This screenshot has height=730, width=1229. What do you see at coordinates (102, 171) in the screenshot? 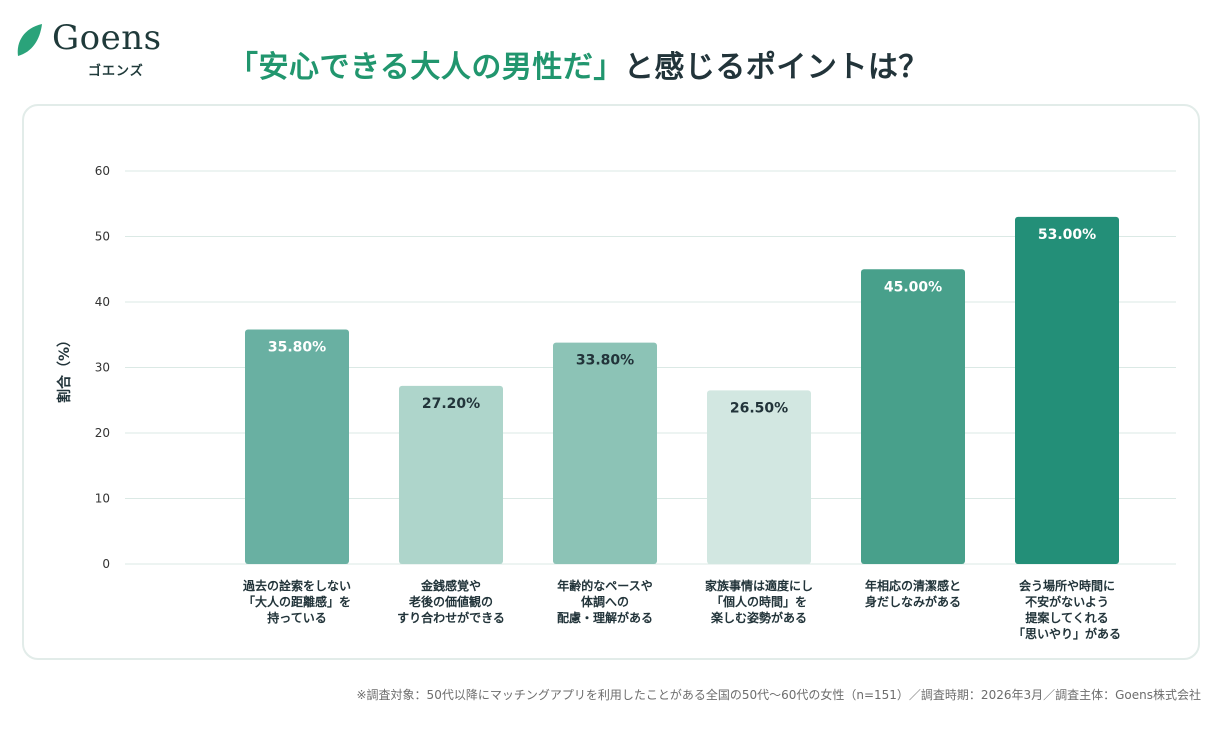
I see `y-tick-label: 60` at bounding box center [102, 171].